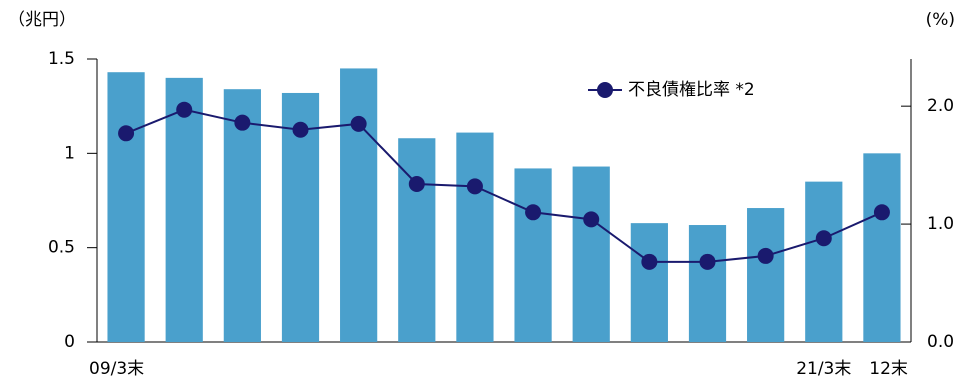 The width and height of the screenshot is (969, 383). Describe the element at coordinates (61, 59) in the screenshot. I see `y-tick-label: 1.5` at that location.